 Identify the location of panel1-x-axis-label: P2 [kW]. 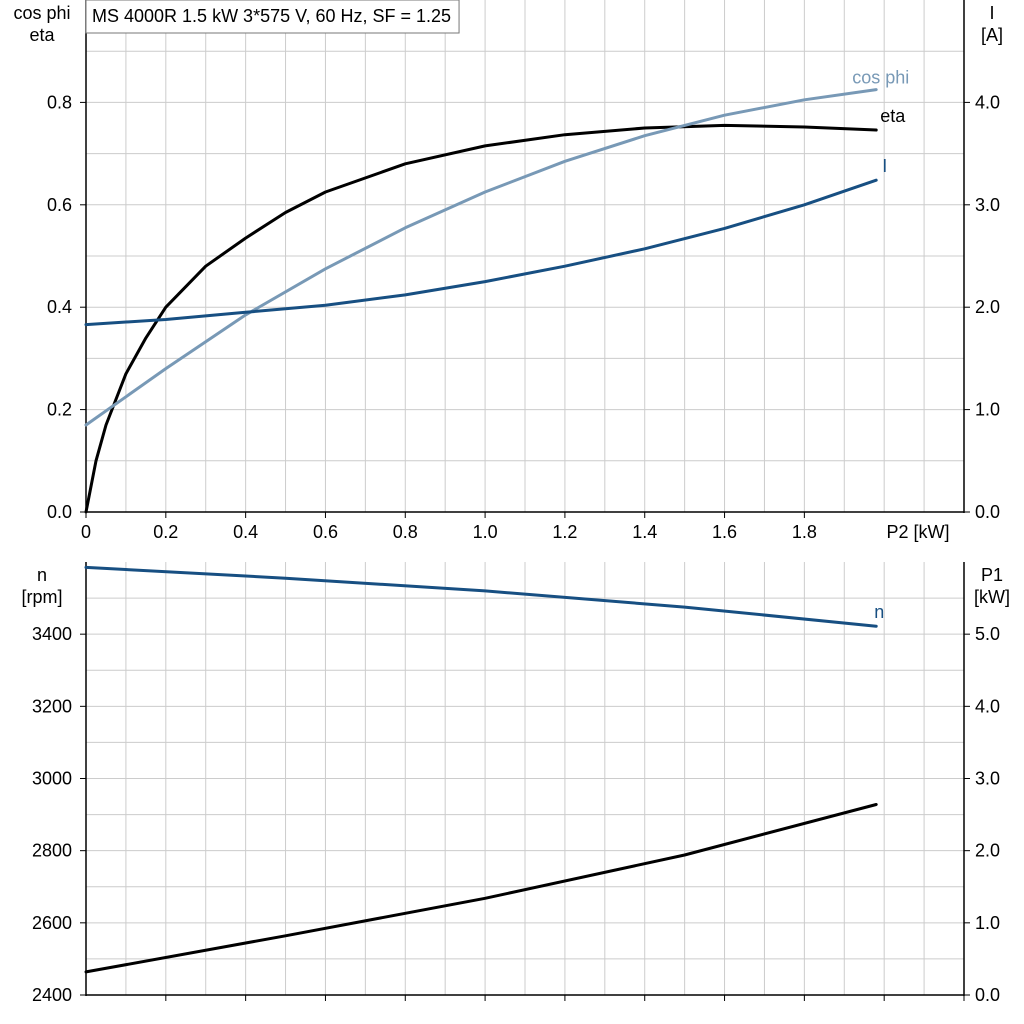
(917, 532).